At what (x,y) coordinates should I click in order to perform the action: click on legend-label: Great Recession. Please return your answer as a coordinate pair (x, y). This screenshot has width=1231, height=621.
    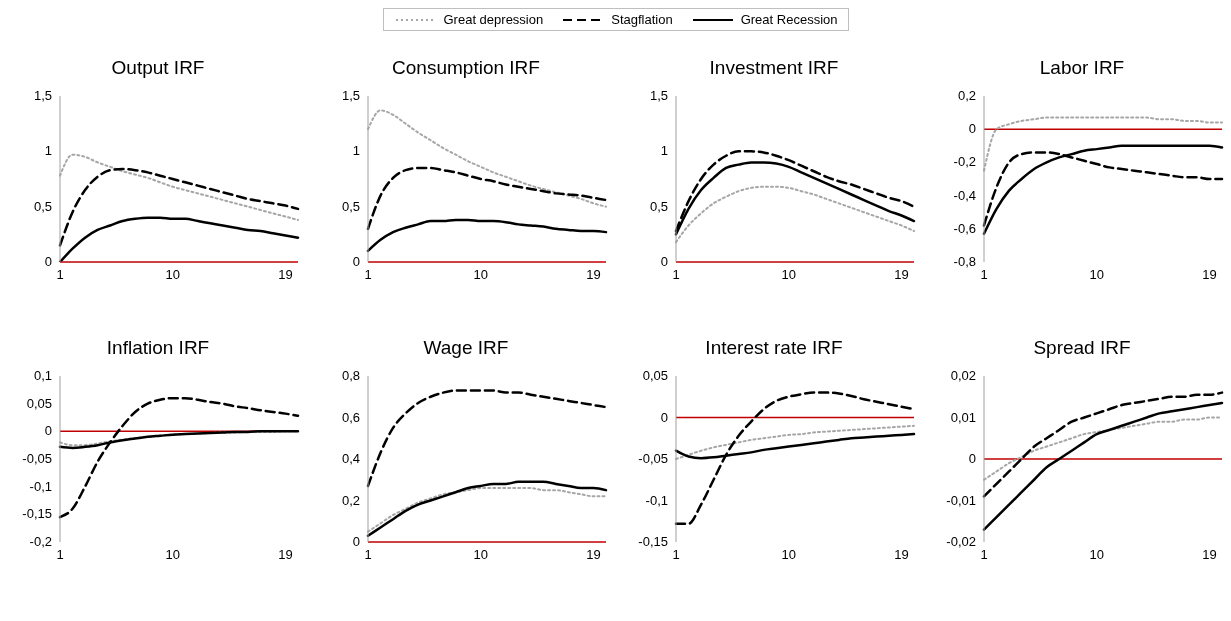
    Looking at the image, I should click on (789, 19).